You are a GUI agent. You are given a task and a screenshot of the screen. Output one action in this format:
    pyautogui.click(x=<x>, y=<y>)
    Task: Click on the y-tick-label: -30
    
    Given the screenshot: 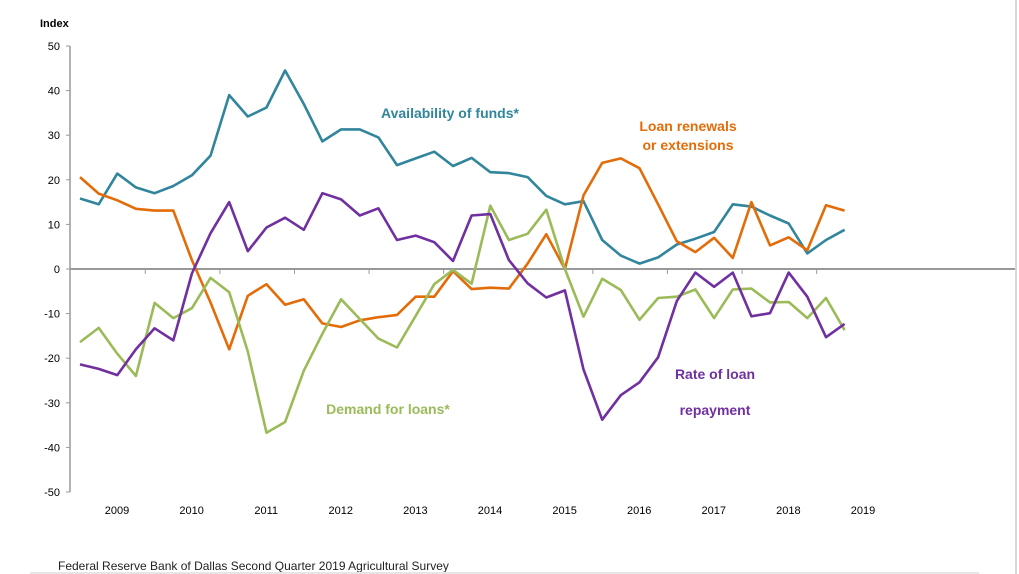 What is the action you would take?
    pyautogui.click(x=52, y=404)
    